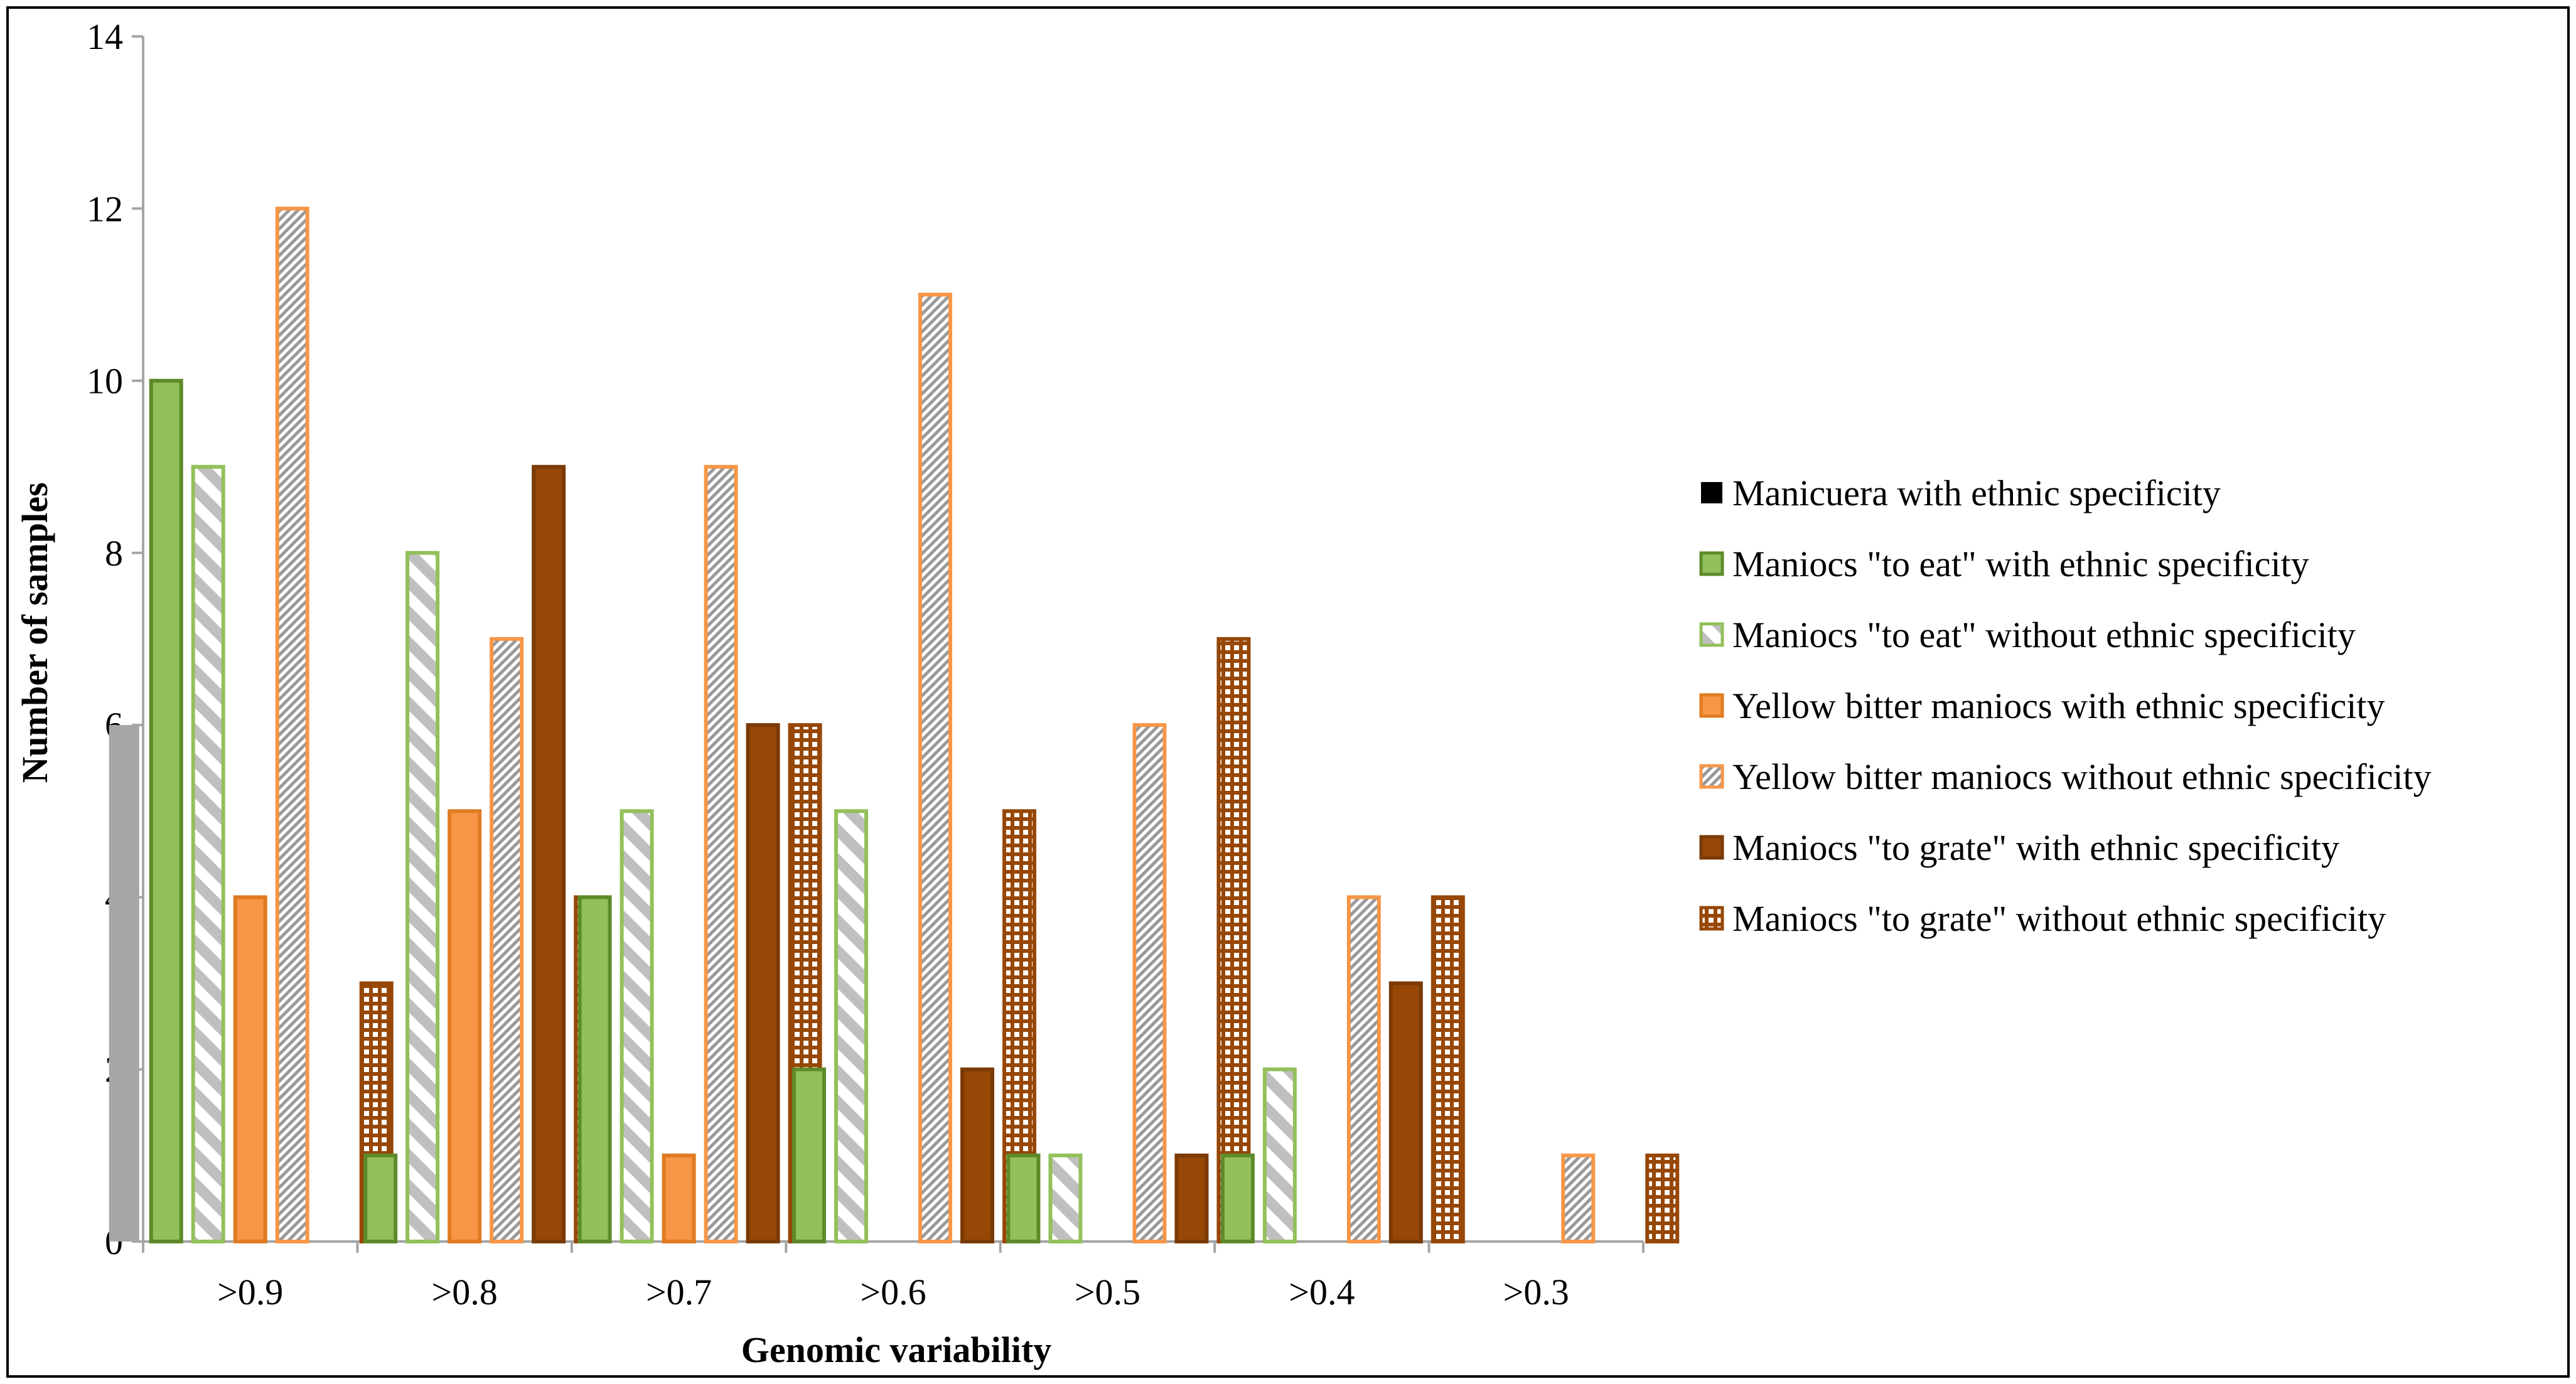  Describe the element at coordinates (1536, 1292) in the screenshot. I see `x-tick-label: >0.3` at that location.